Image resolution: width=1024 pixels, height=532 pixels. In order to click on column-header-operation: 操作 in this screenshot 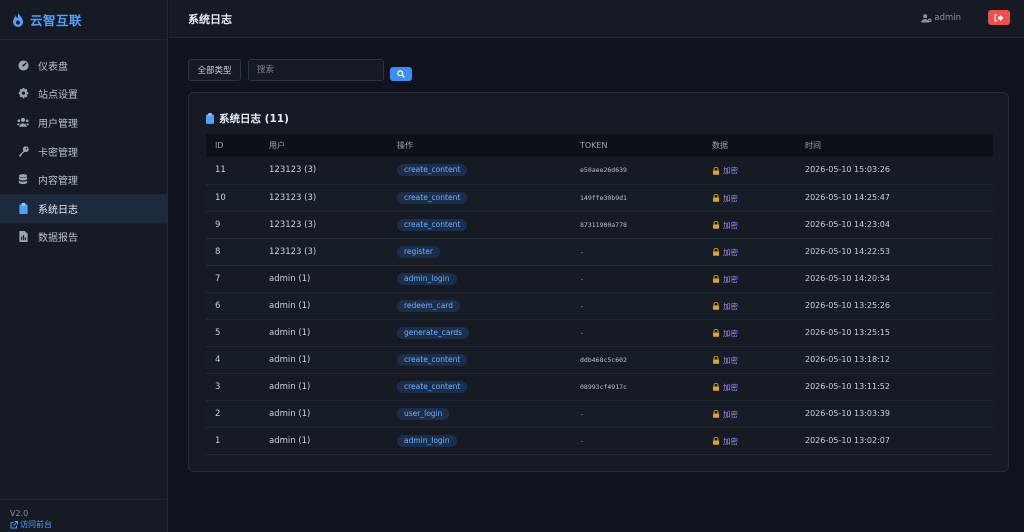, I will do `click(405, 145)`.